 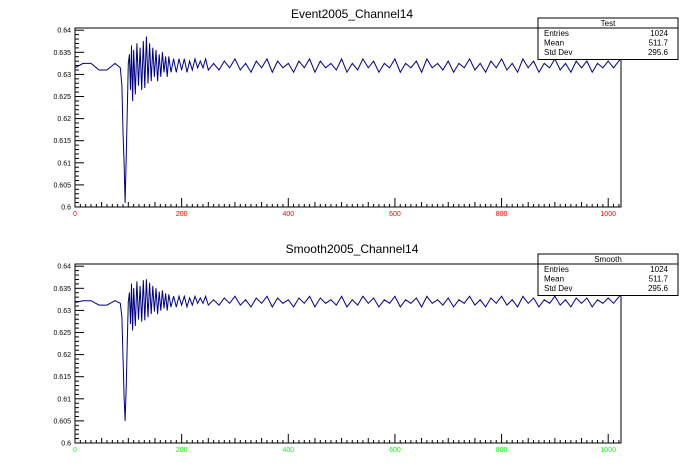 What do you see at coordinates (395, 450) in the screenshot?
I see `x-tick-label: 600` at bounding box center [395, 450].